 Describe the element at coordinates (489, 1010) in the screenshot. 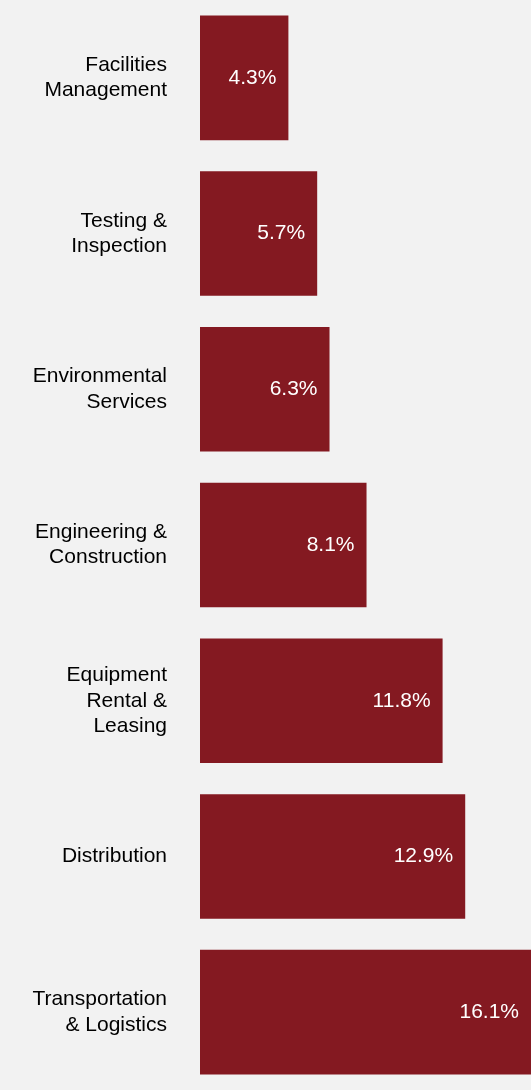

I see `data-label: 16.1%` at that location.